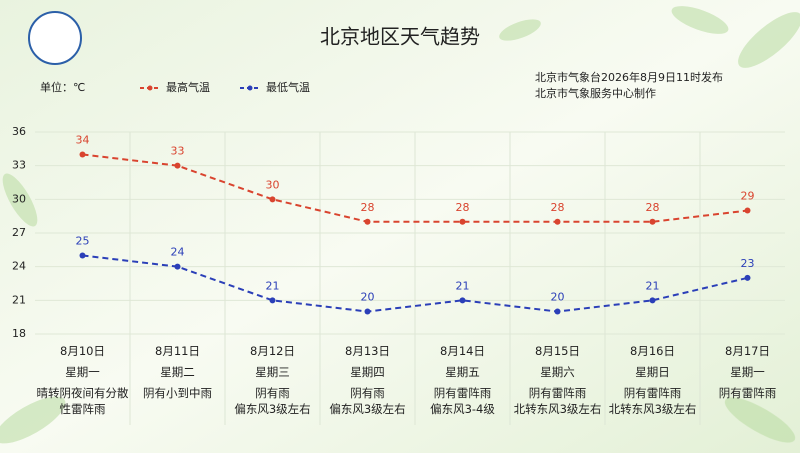  I want to click on legend-label: 最高气温, so click(188, 87).